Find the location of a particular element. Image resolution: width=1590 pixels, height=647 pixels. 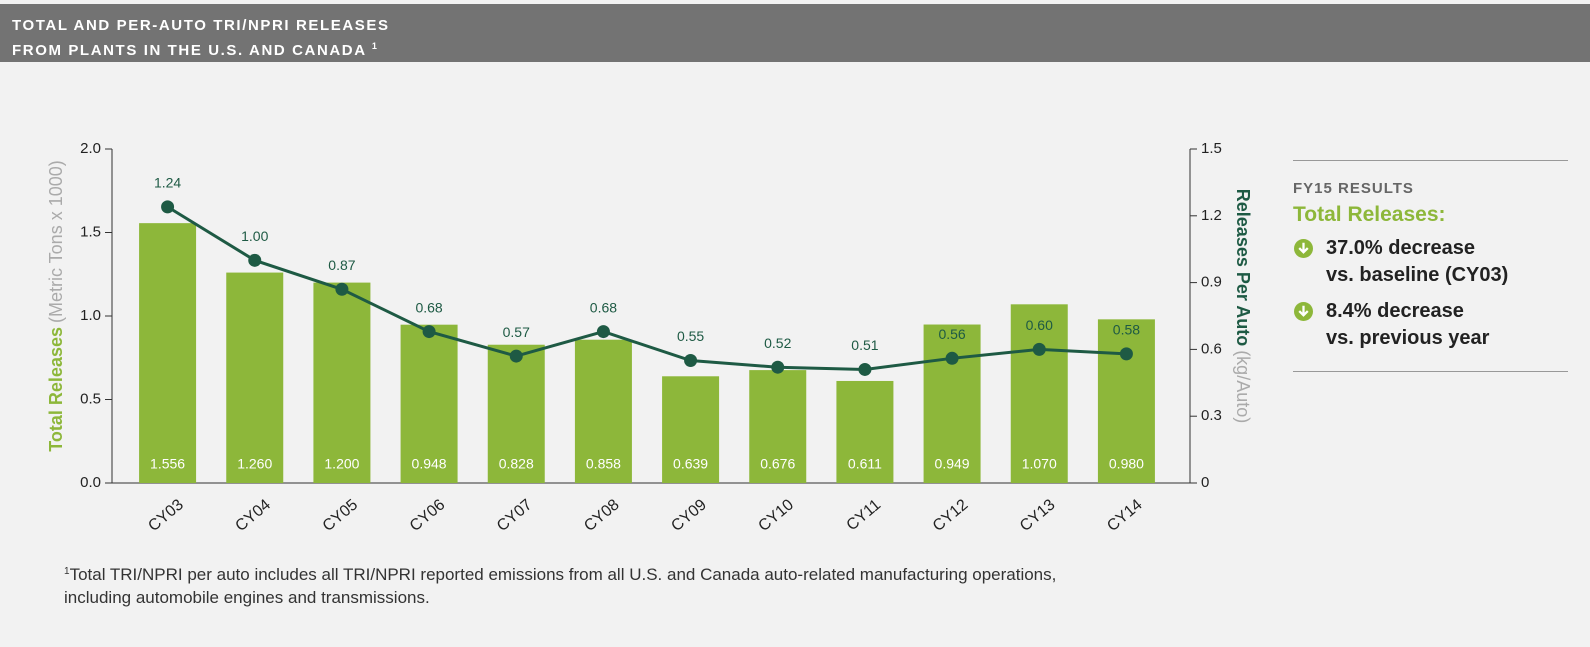

x-tick-label: CY07 is located at coordinates (515, 515).